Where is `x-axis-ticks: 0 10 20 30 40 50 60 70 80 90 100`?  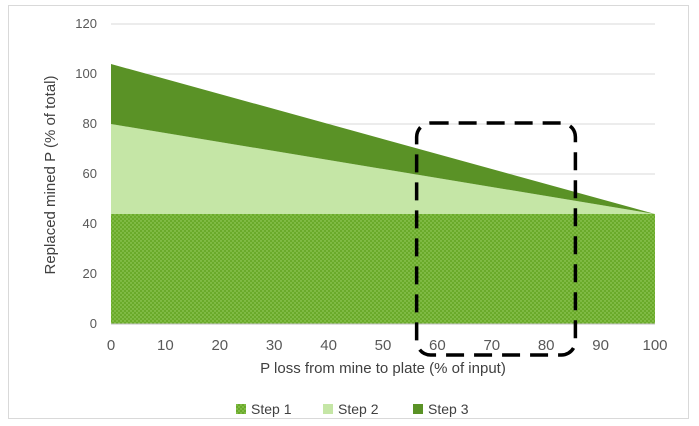 x-axis-ticks: 0 10 20 30 40 50 60 70 80 90 100 is located at coordinates (387, 345).